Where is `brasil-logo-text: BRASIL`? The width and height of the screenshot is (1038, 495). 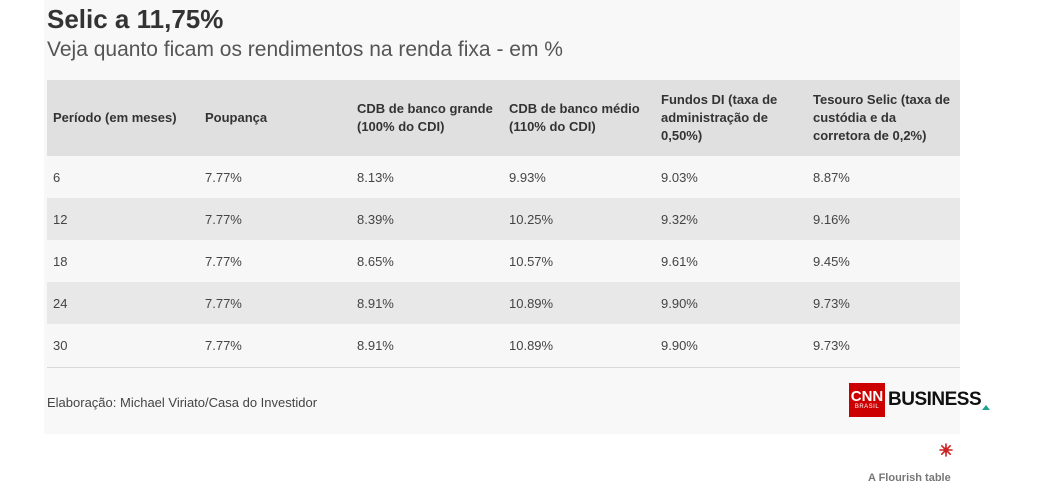
brasil-logo-text: BRASIL is located at coordinates (867, 407).